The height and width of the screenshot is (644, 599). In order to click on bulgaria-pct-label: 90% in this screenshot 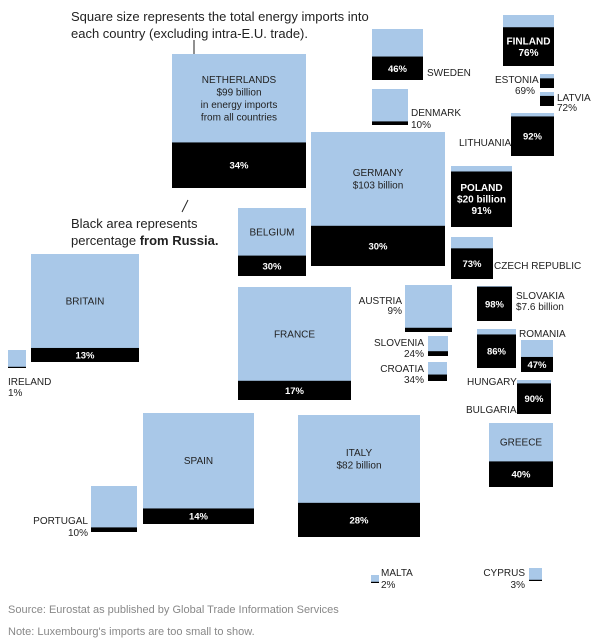, I will do `click(534, 399)`.